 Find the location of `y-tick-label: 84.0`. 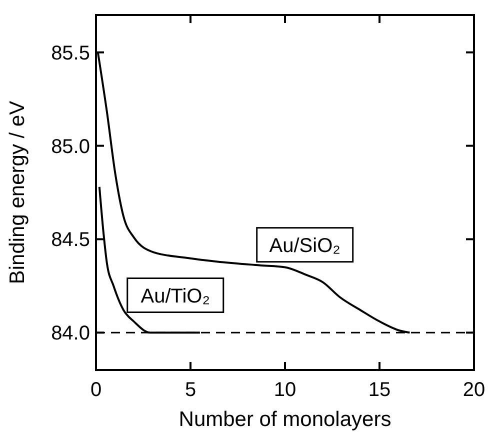

y-tick-label: 84.0 is located at coordinates (70, 333).